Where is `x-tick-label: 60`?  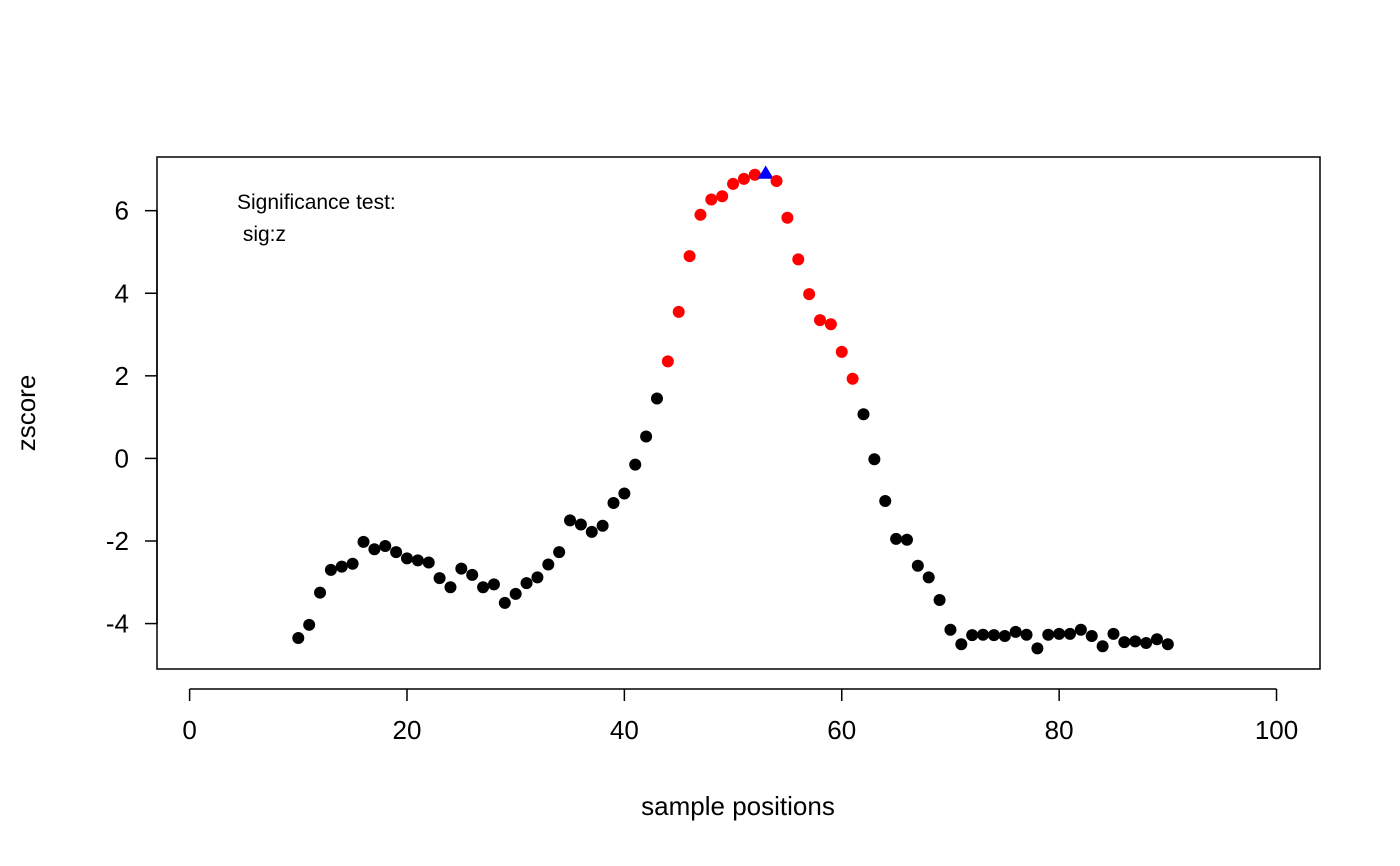 x-tick-label: 60 is located at coordinates (841, 730).